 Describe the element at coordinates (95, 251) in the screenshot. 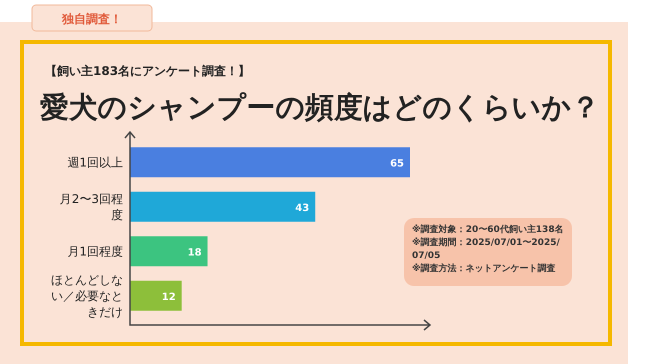

I see `y-tick-label: 月1回程度` at that location.